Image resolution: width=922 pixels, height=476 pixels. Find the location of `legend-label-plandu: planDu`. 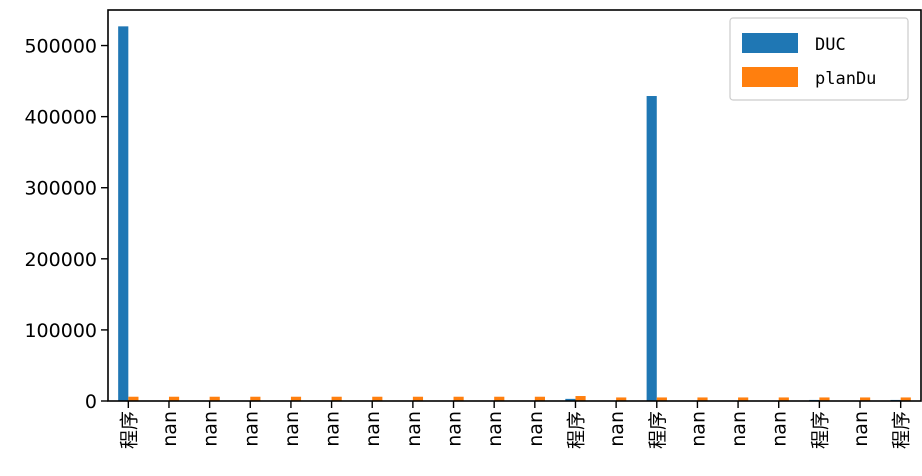

legend-label-plandu: planDu is located at coordinates (845, 79).